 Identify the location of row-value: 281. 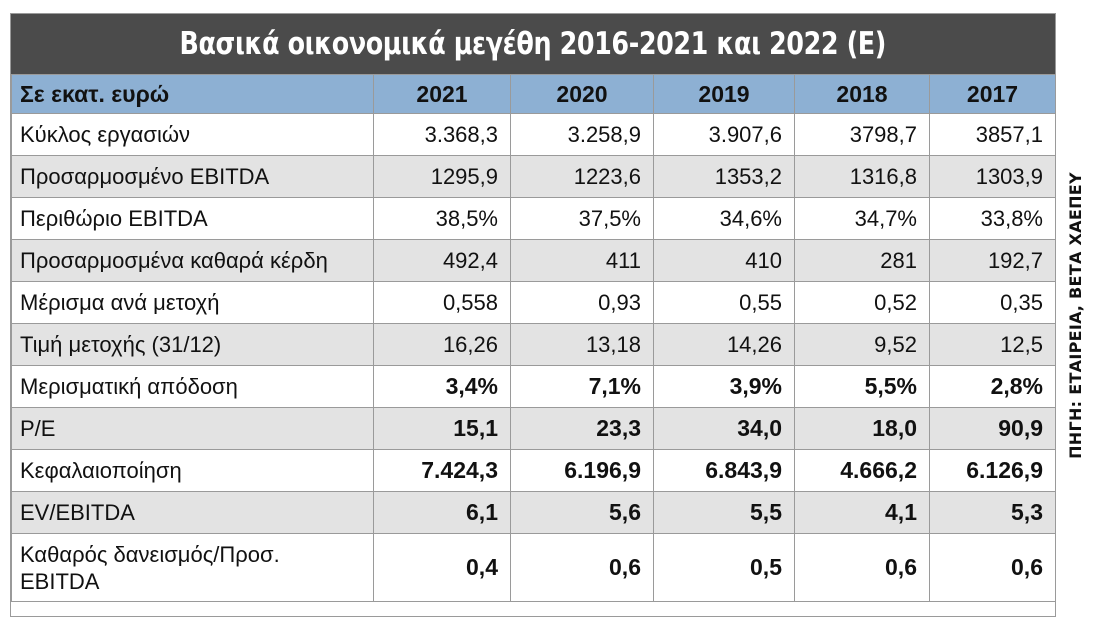
(862, 260).